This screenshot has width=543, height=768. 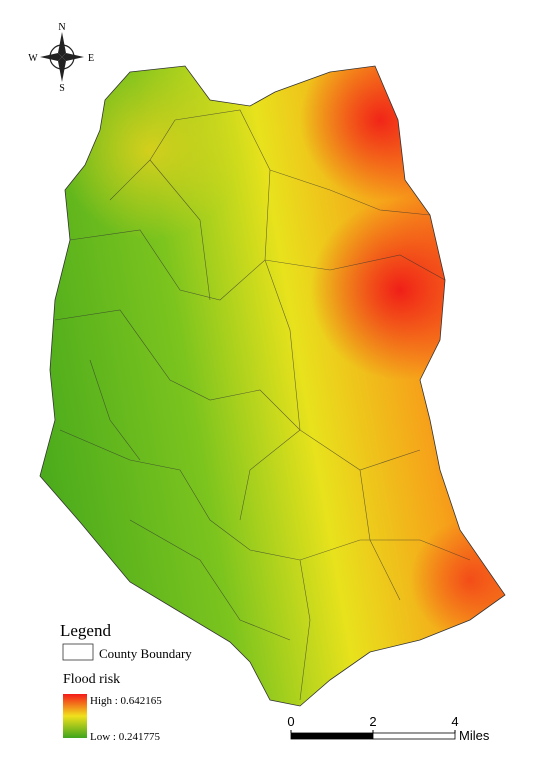 What do you see at coordinates (62, 88) in the screenshot?
I see `compass-south: S` at bounding box center [62, 88].